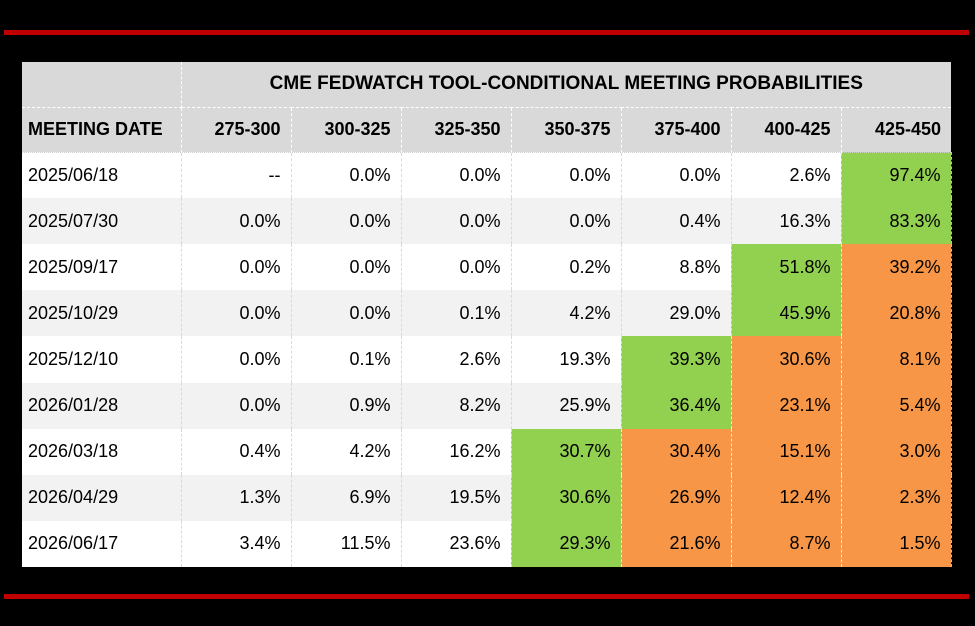 Image resolution: width=975 pixels, height=626 pixels. Describe the element at coordinates (456, 543) in the screenshot. I see `probability-cell: 23.6%` at that location.